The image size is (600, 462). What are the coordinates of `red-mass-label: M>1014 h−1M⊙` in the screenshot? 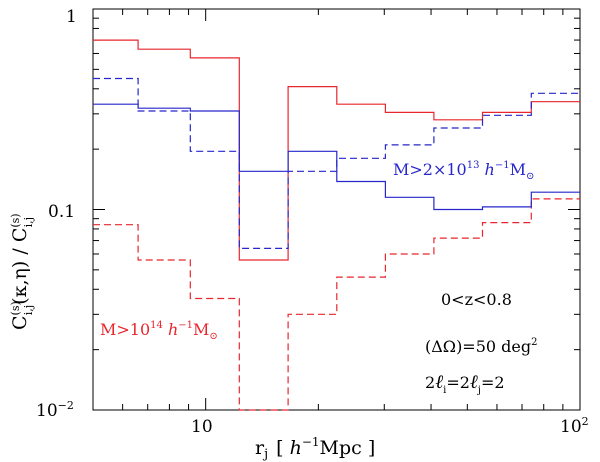 It's located at (159, 331).